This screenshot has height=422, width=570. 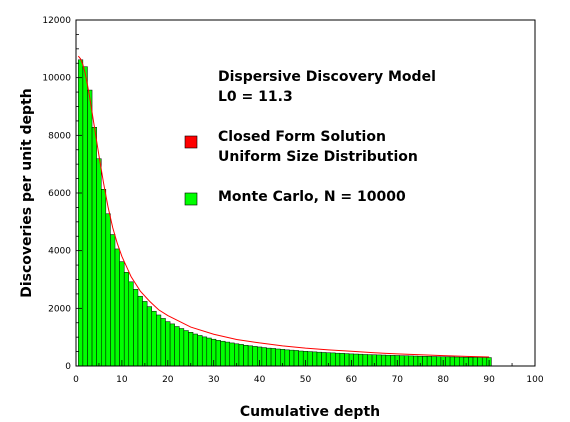 I want to click on x-tick-label: 0, so click(x=76, y=380).